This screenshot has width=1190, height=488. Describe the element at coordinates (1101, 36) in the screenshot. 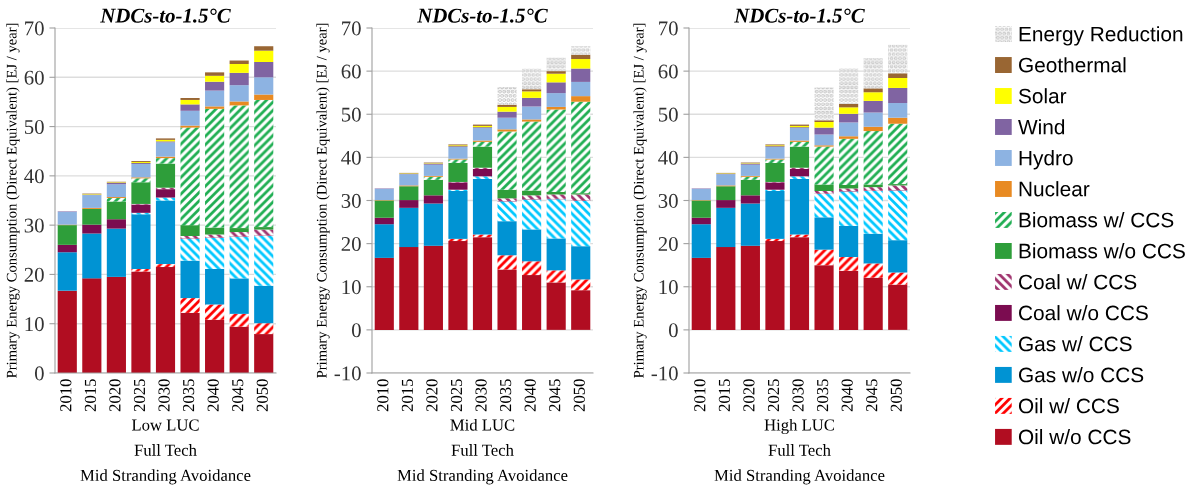

I see `legend-label: Energy Reduction` at that location.